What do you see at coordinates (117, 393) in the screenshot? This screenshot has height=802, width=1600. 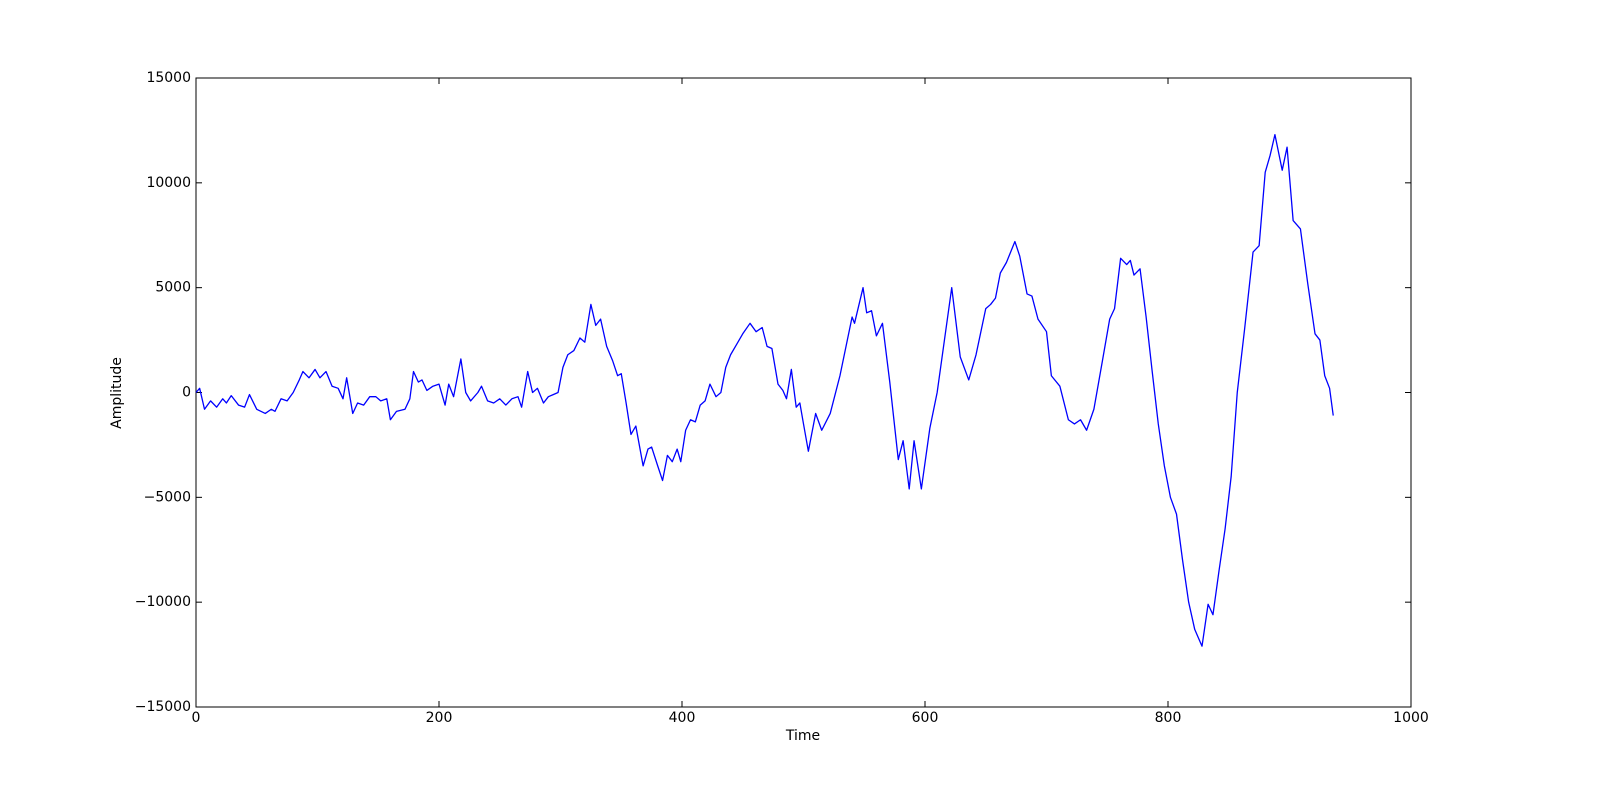 I see `y-axis-label: Amplitude` at bounding box center [117, 393].